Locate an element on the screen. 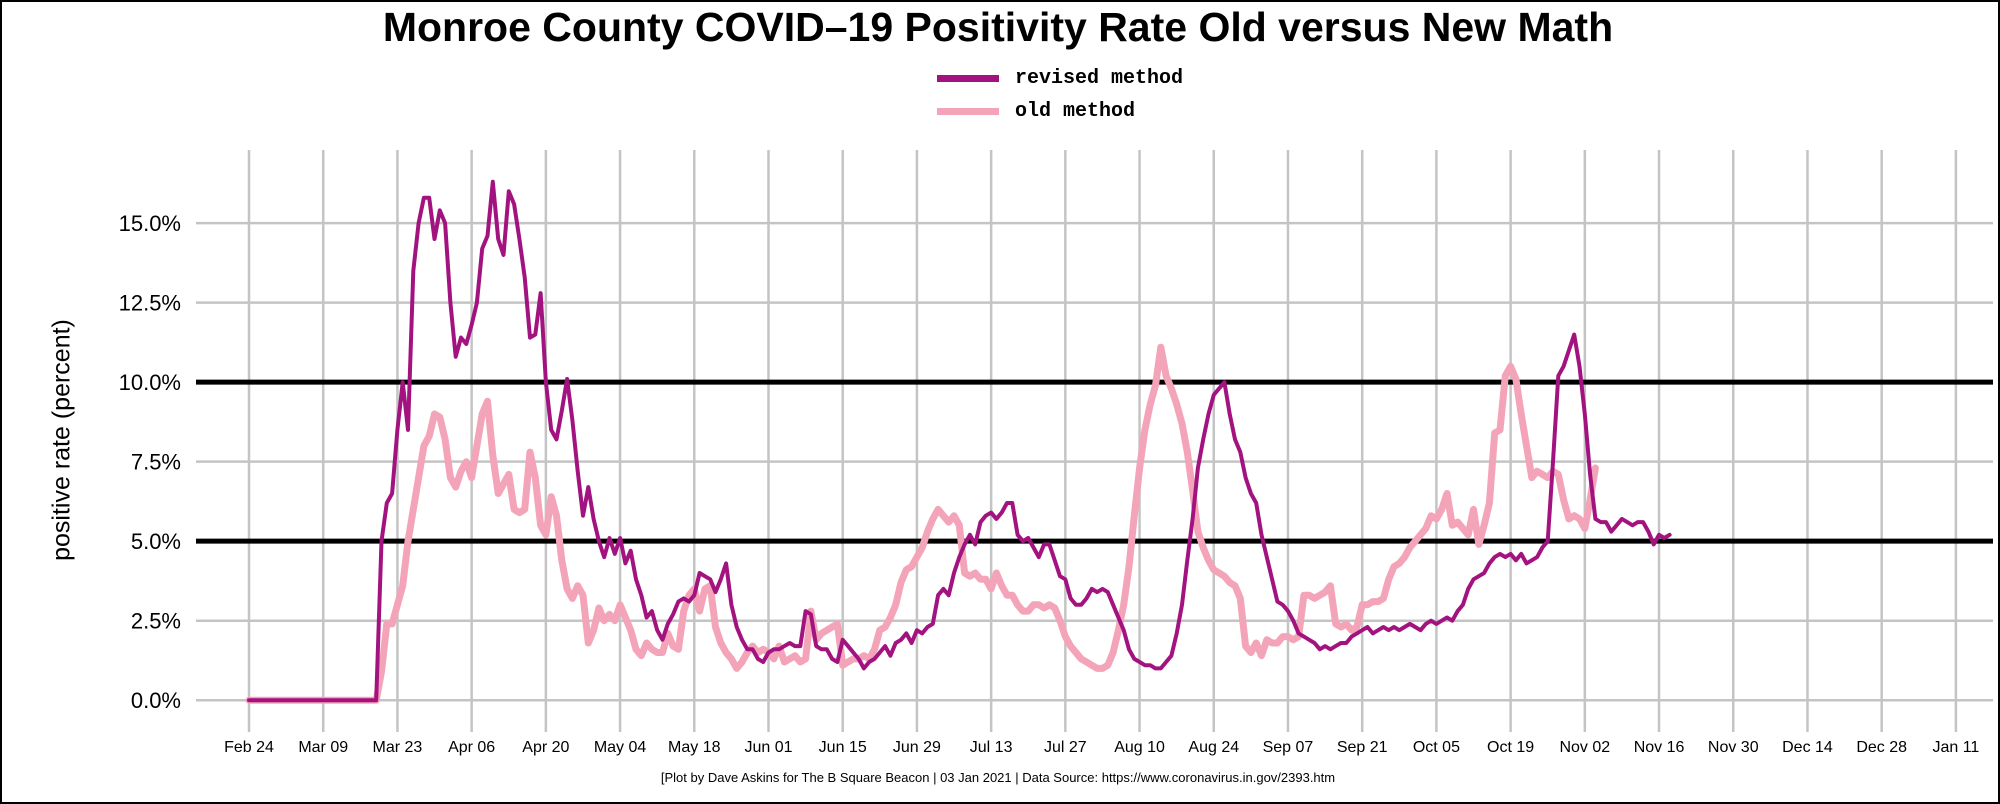  legend-item-old: old method is located at coordinates (1060, 111).